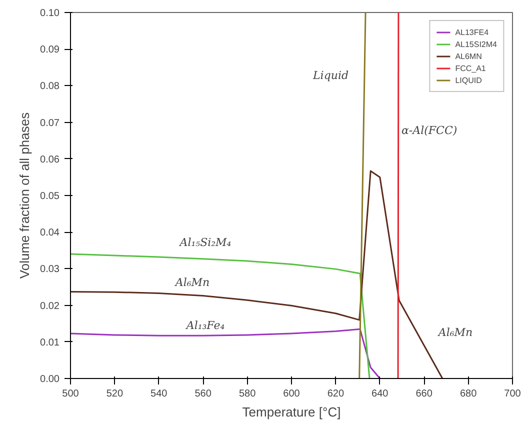 Image resolution: width=522 pixels, height=433 pixels. I want to click on legend-label: AL6MN, so click(468, 56).